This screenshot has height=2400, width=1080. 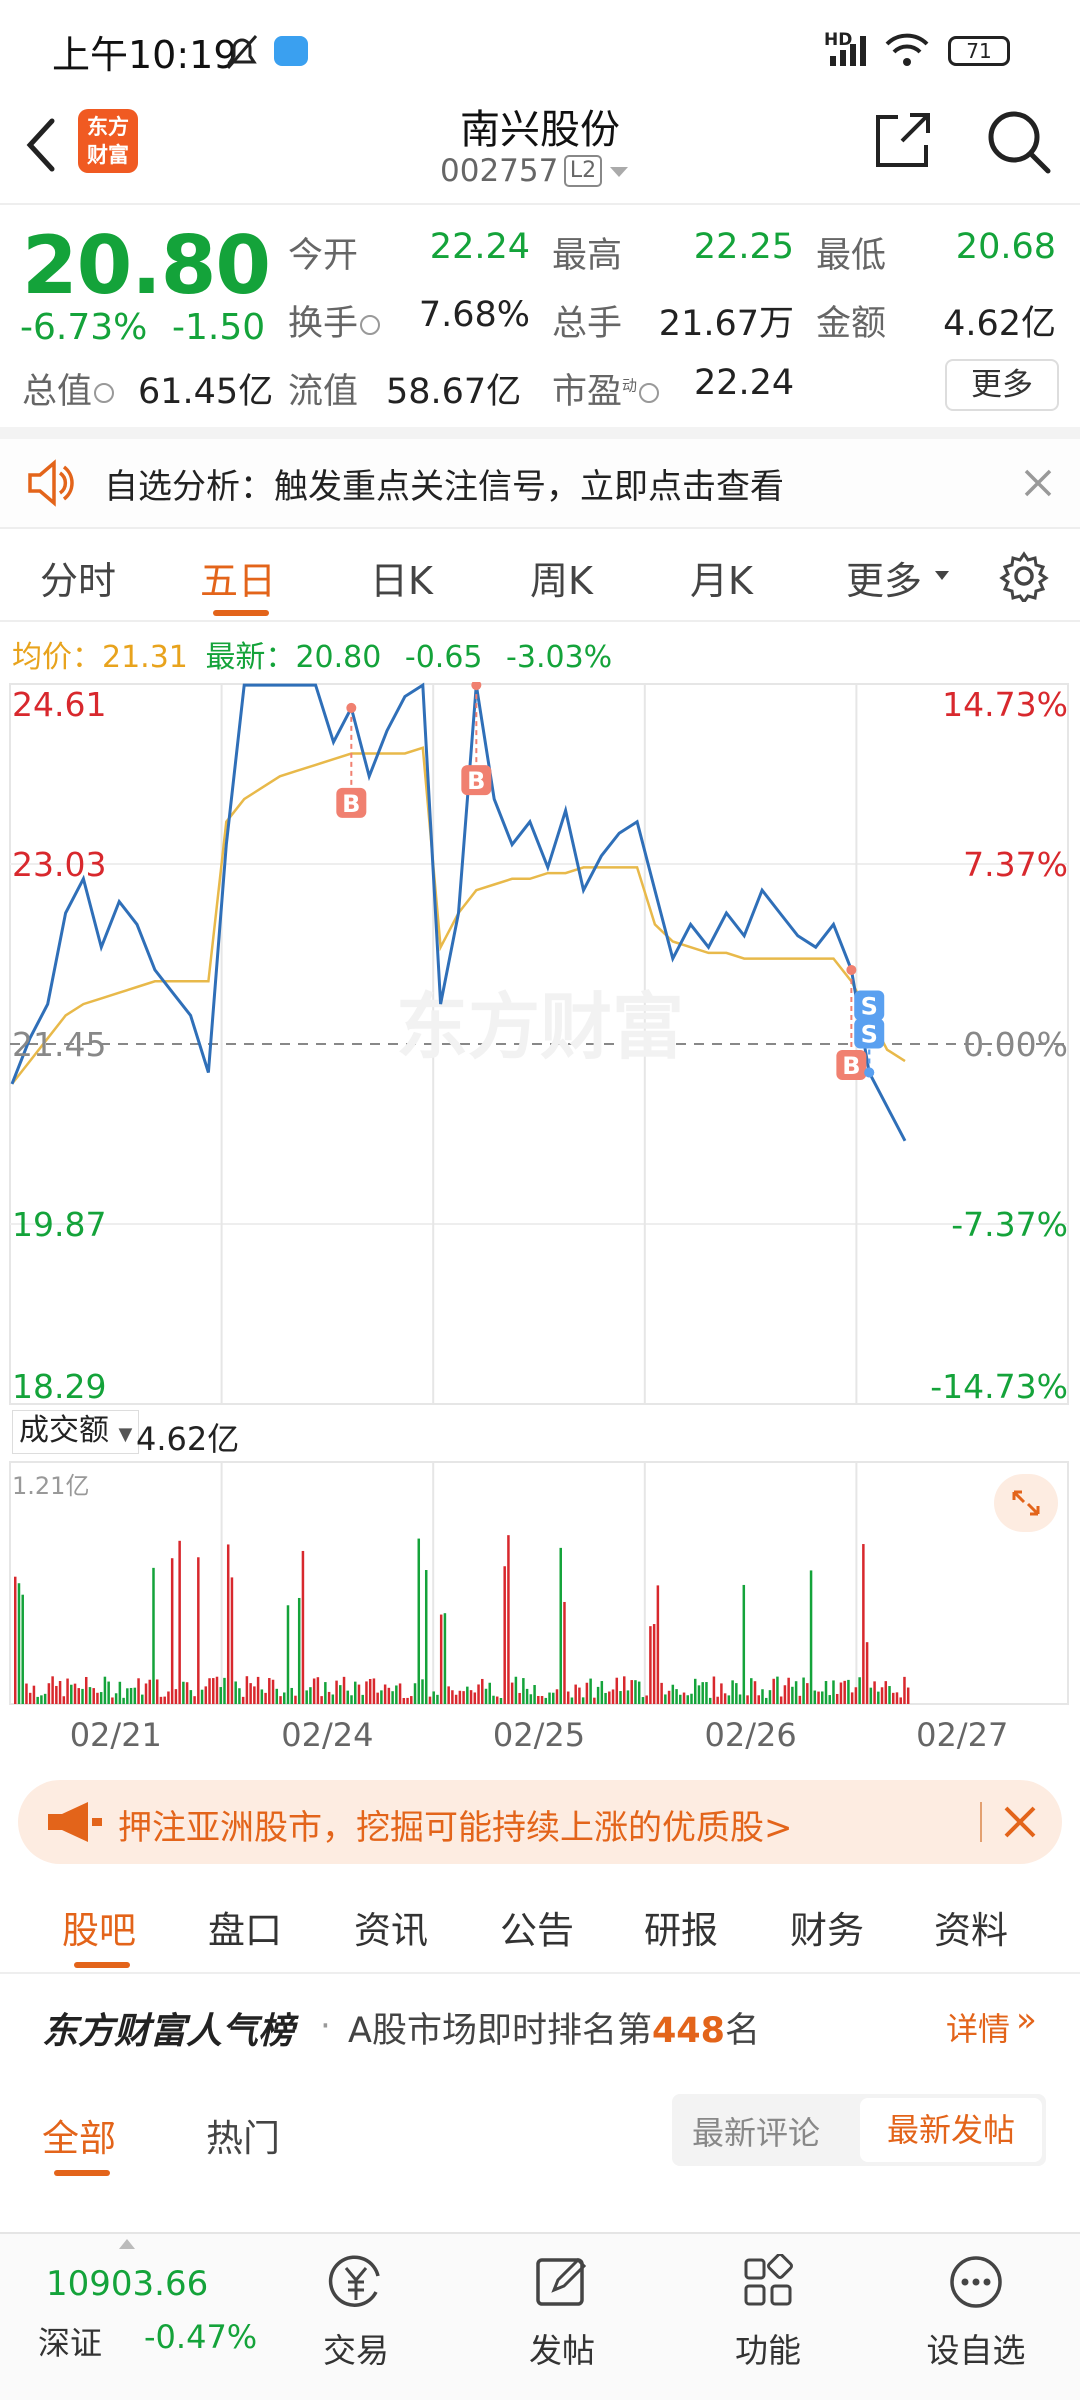 What do you see at coordinates (583, 171) in the screenshot?
I see `level2-badge: L2` at bounding box center [583, 171].